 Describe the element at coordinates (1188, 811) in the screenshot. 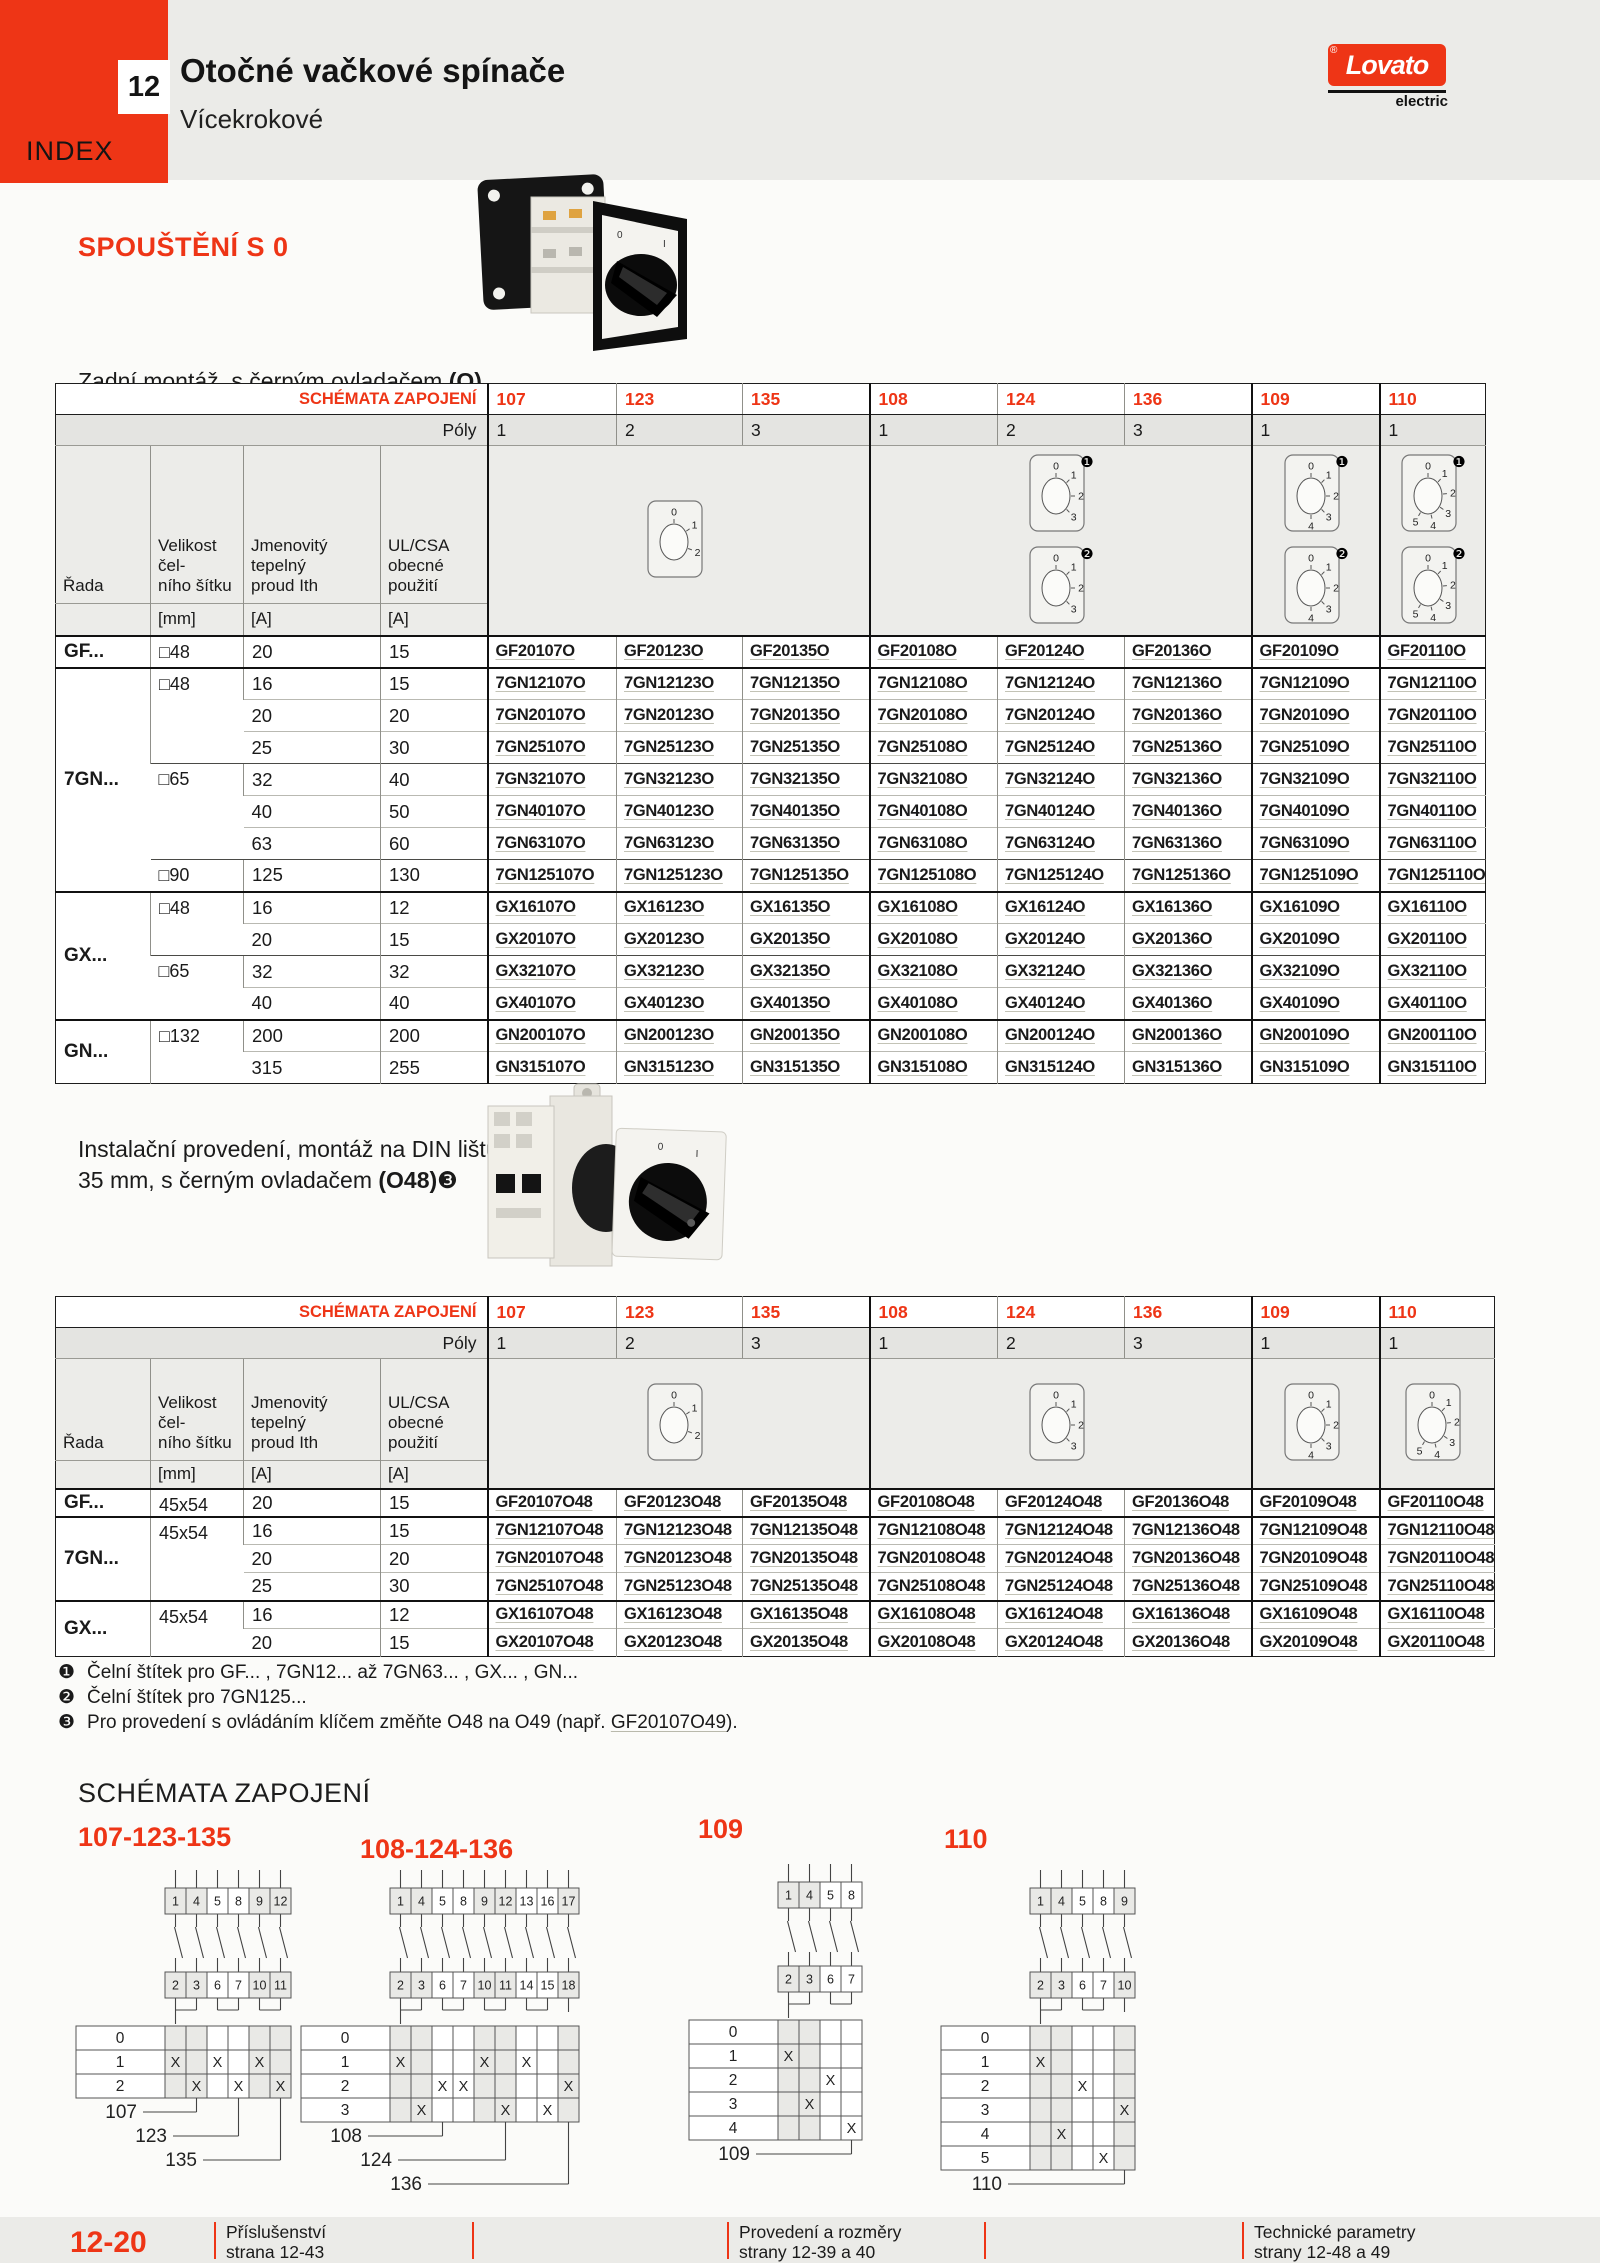

I see `catalog-code: 7GN40136O` at that location.